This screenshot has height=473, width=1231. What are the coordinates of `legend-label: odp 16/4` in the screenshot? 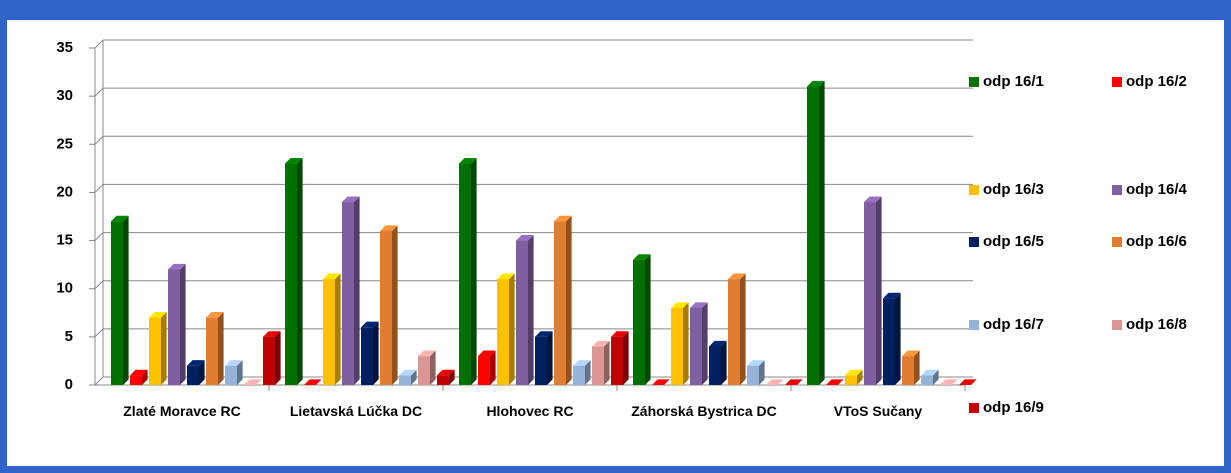 It's located at (1157, 189).